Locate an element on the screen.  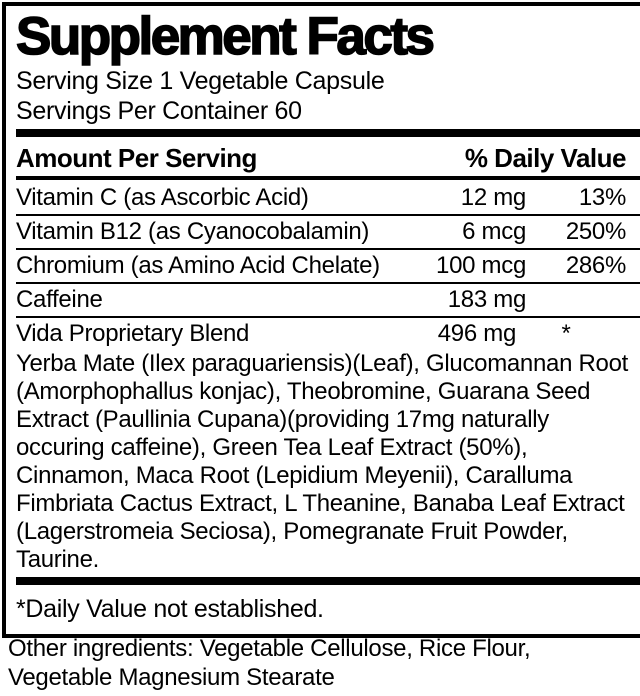
servings-per-container-line: Servings Per Container 60 is located at coordinates (159, 111).